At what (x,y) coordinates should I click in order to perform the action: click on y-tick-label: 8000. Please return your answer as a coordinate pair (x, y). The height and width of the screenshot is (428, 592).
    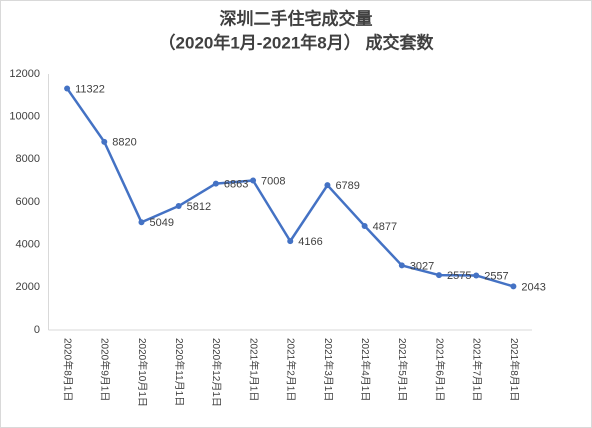
    Looking at the image, I should click on (28, 159).